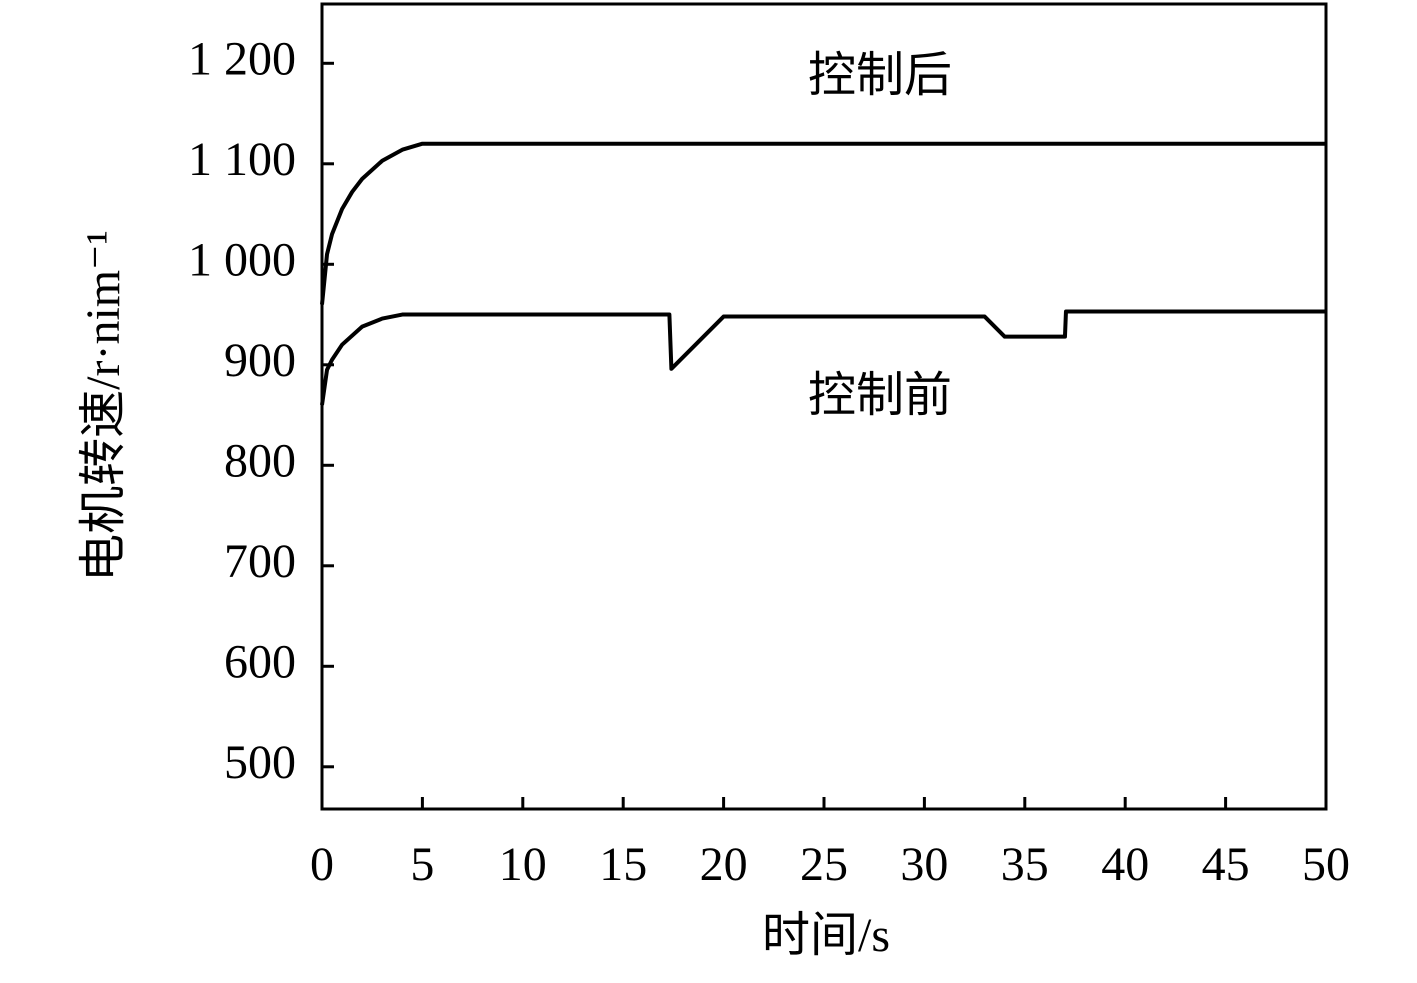 The image size is (1417, 983). Describe the element at coordinates (1326, 864) in the screenshot. I see `x-tick-label: 50` at that location.